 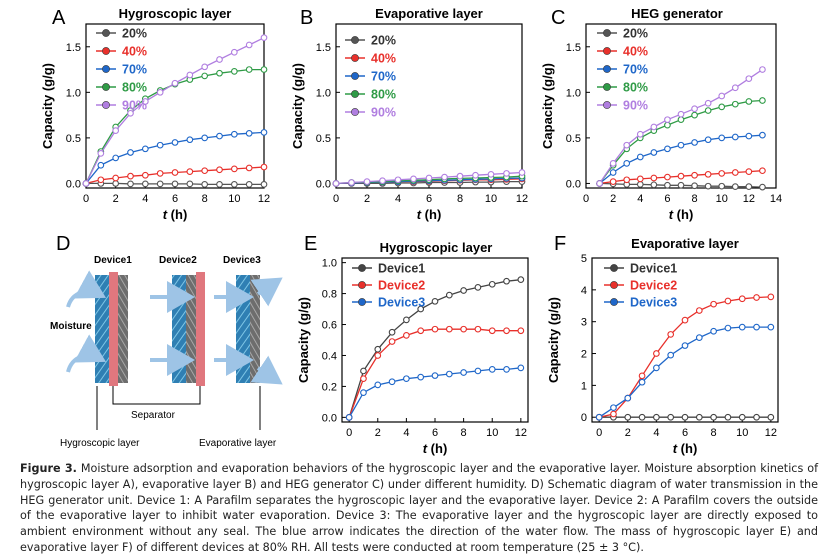 I want to click on svg-text: Device1, so click(x=401, y=269).